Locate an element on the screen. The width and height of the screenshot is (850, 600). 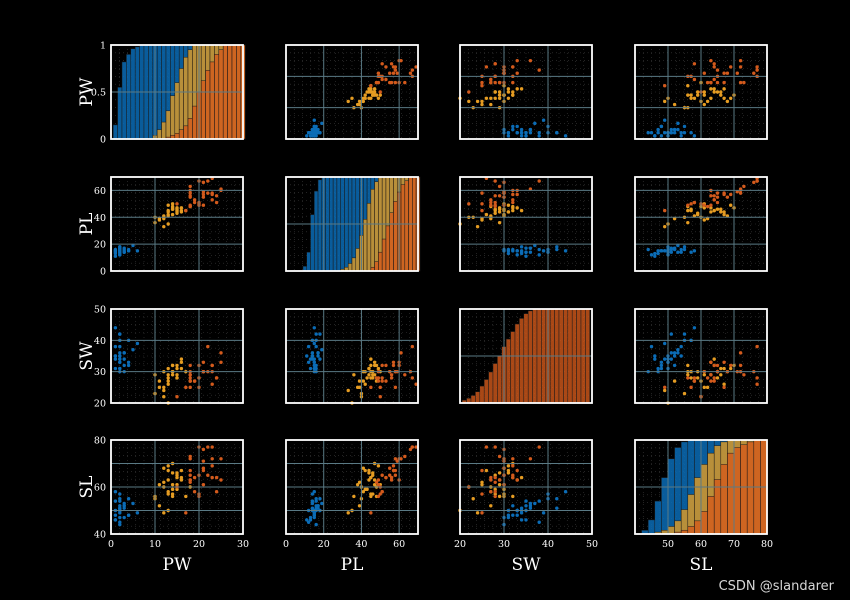
cdf-bar-g1-PW is located at coordinates (120, 113).